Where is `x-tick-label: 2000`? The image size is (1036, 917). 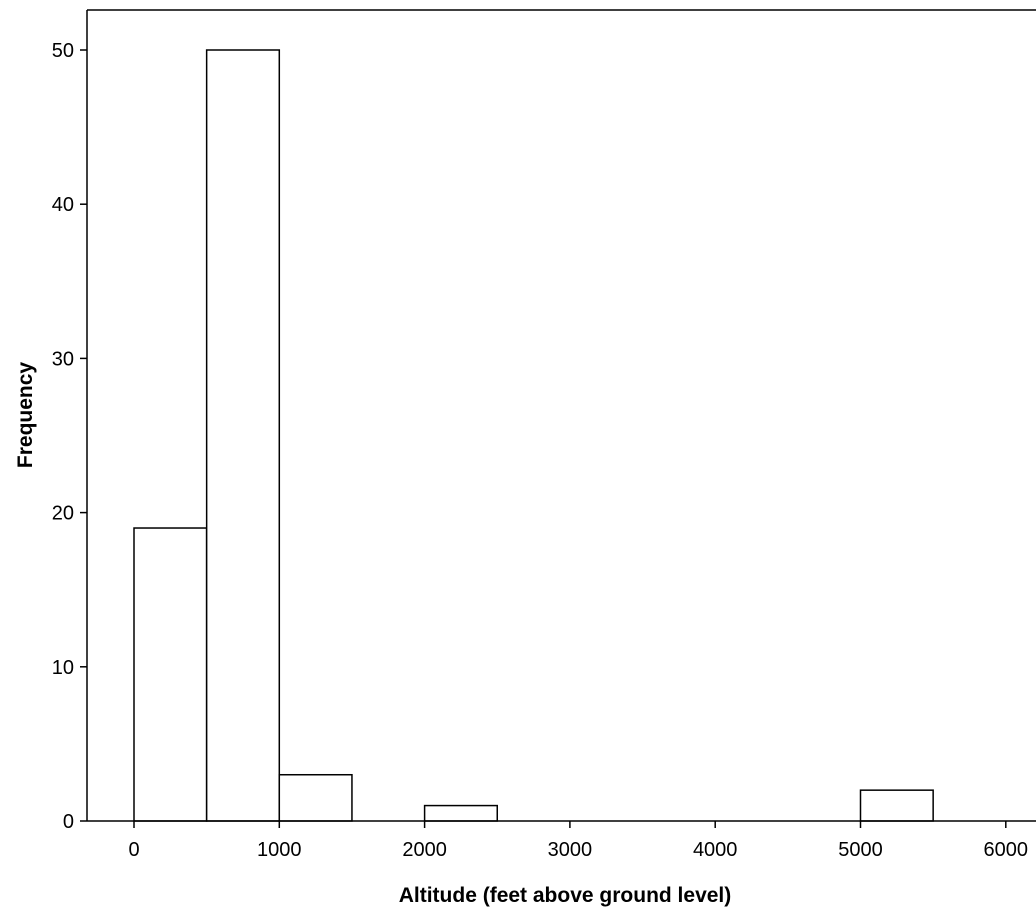
x-tick-label: 2000 is located at coordinates (424, 850).